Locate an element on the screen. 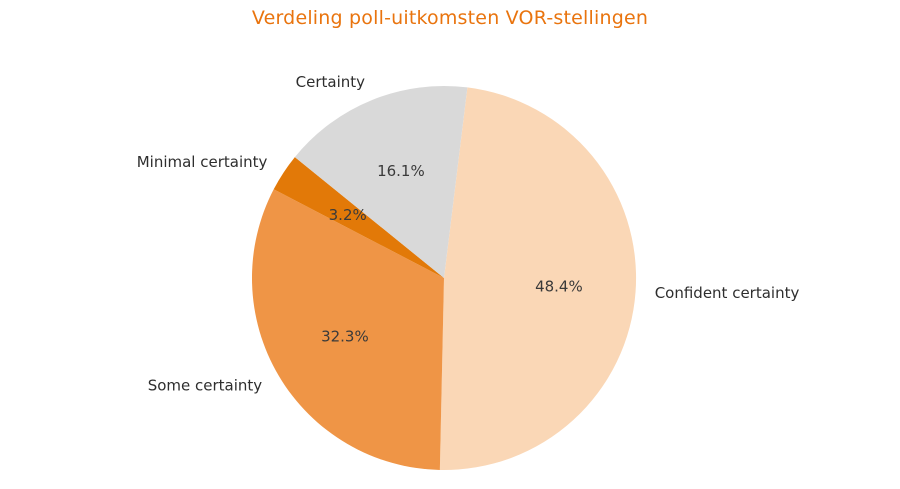  pie-slice-some-certainty is located at coordinates (347, 329).